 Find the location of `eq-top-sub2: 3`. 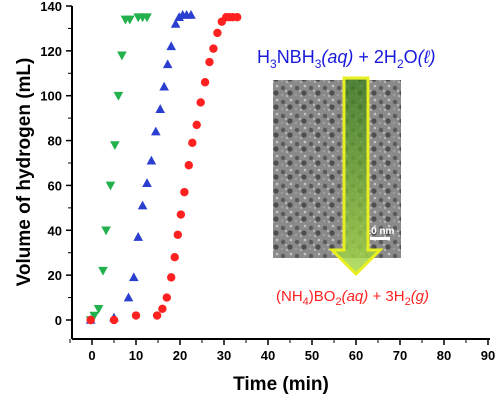

eq-top-sub2: 3 is located at coordinates (318, 64).